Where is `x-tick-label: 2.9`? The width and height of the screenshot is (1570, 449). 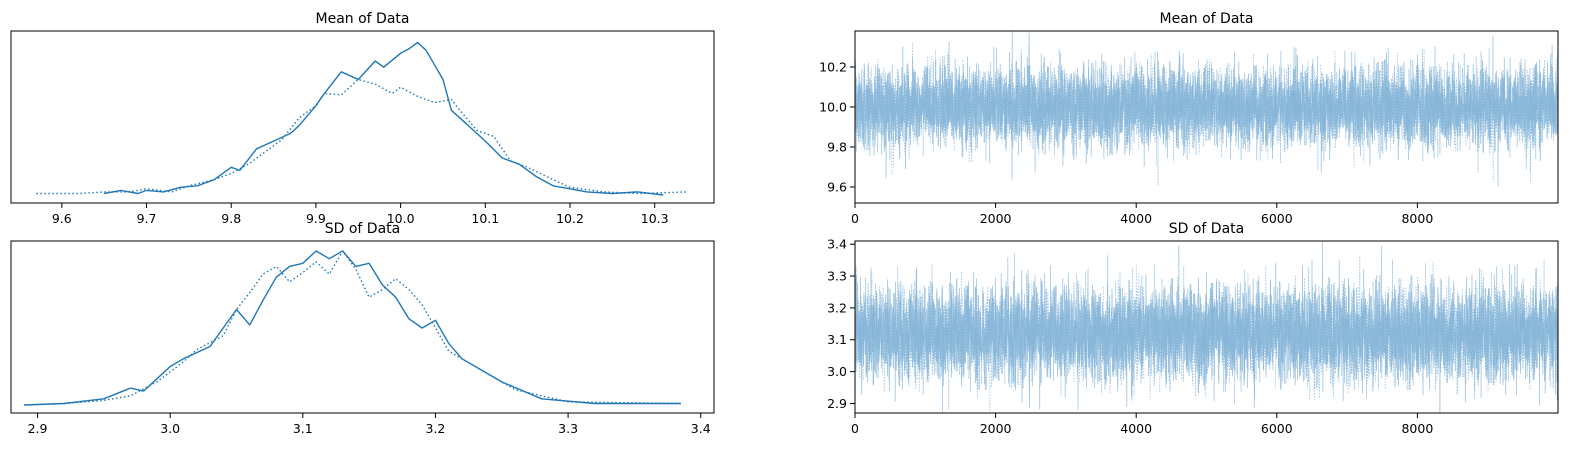 x-tick-label: 2.9 is located at coordinates (38, 428).